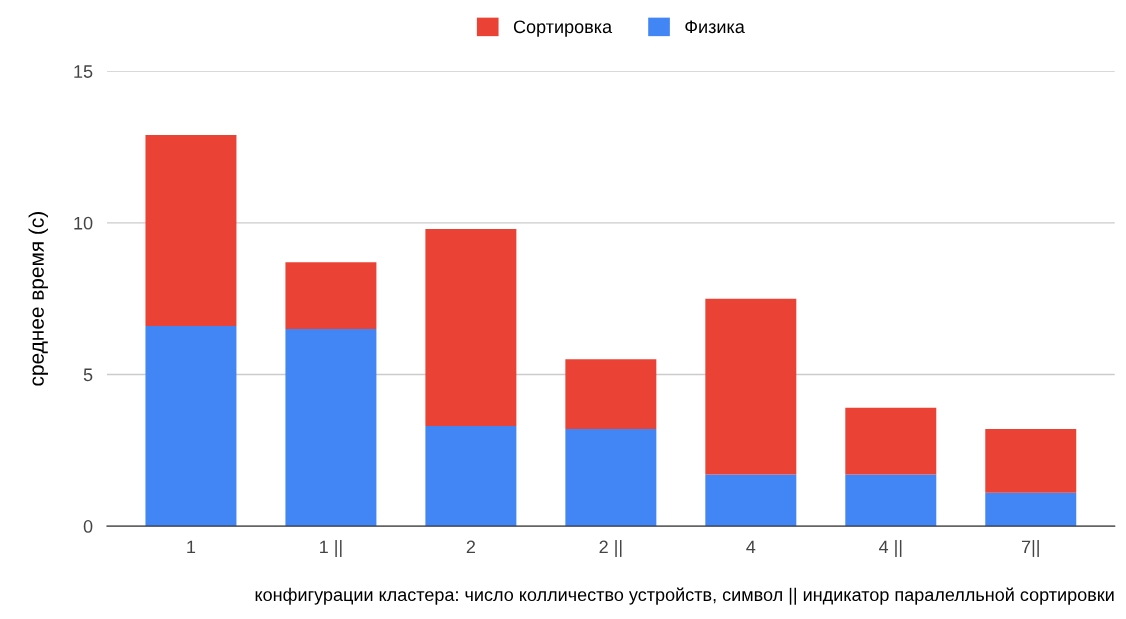 This screenshot has height=619, width=1126. I want to click on x-tick-label: 1 ||, so click(331, 548).